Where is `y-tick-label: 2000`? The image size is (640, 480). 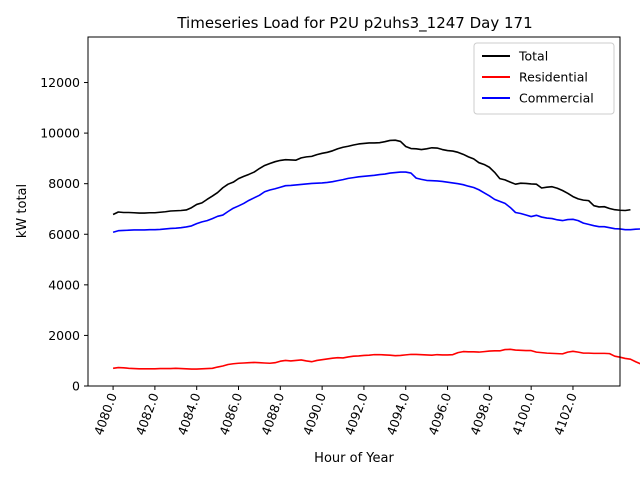 y-tick-label: 2000 is located at coordinates (64, 335).